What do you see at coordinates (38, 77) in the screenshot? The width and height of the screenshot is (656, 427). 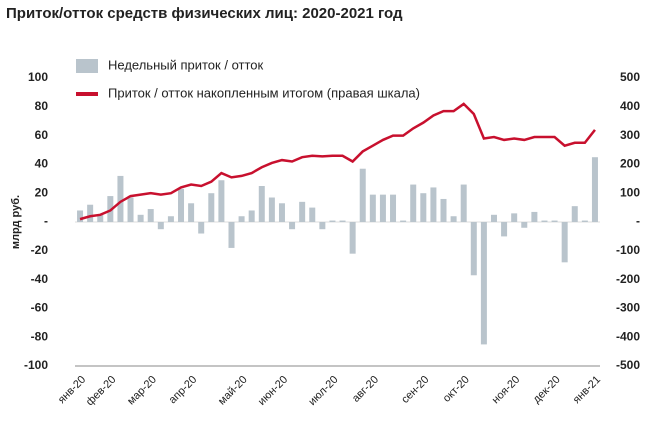 I see `y-tick-label: 100` at bounding box center [38, 77].